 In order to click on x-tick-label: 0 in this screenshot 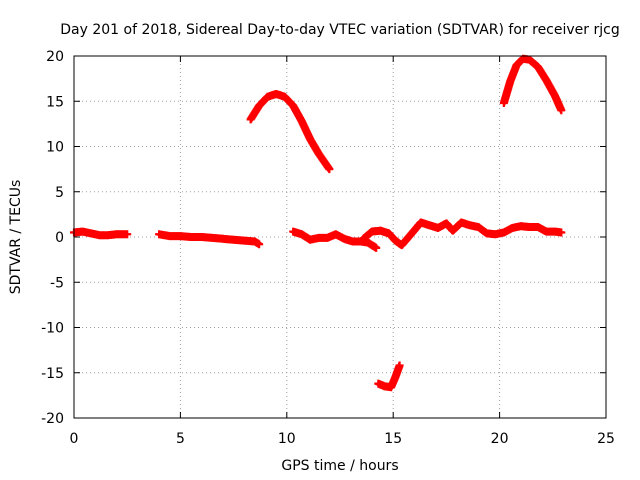, I will do `click(74, 439)`.